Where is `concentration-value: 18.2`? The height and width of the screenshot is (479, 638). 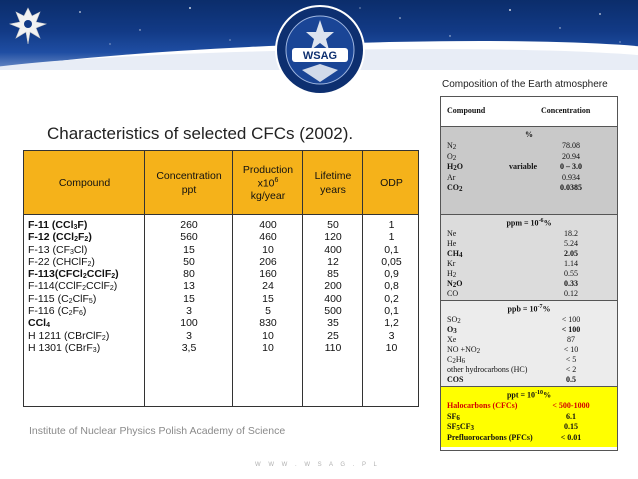
concentration-value: 18.2 is located at coordinates (571, 233).